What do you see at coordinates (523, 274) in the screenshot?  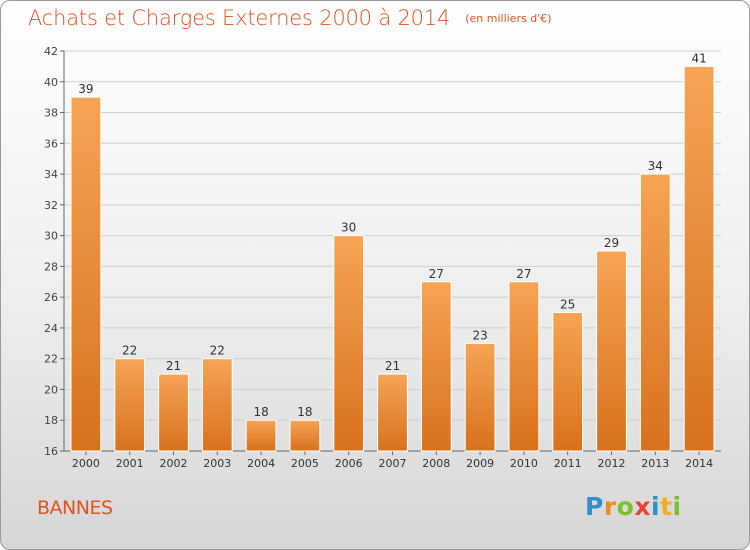 I see `data-label-2010: 27` at bounding box center [523, 274].